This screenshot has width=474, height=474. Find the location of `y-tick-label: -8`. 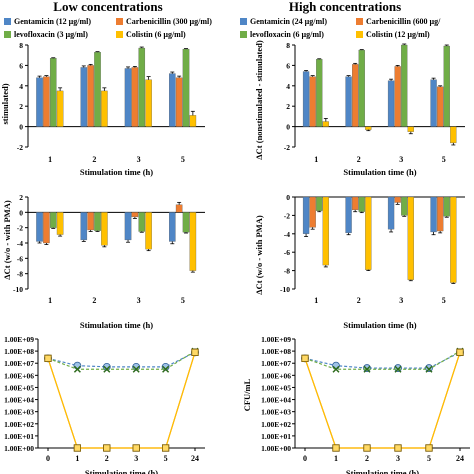

y-tick-label: -8 is located at coordinates (20, 274).